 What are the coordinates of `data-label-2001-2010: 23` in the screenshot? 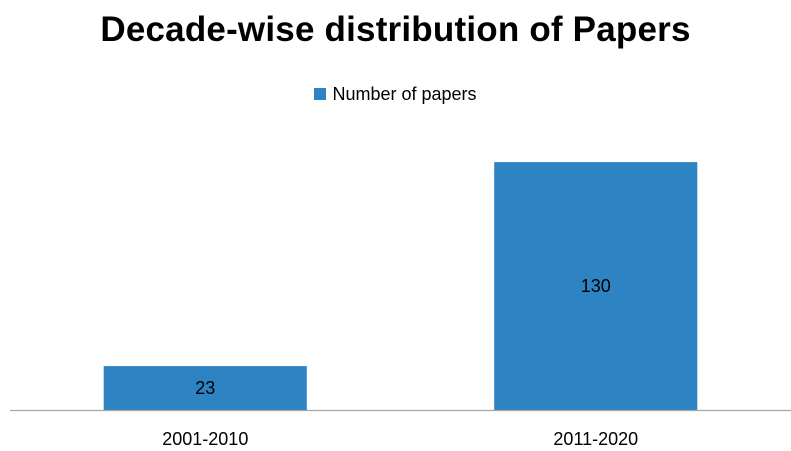 It's located at (205, 388).